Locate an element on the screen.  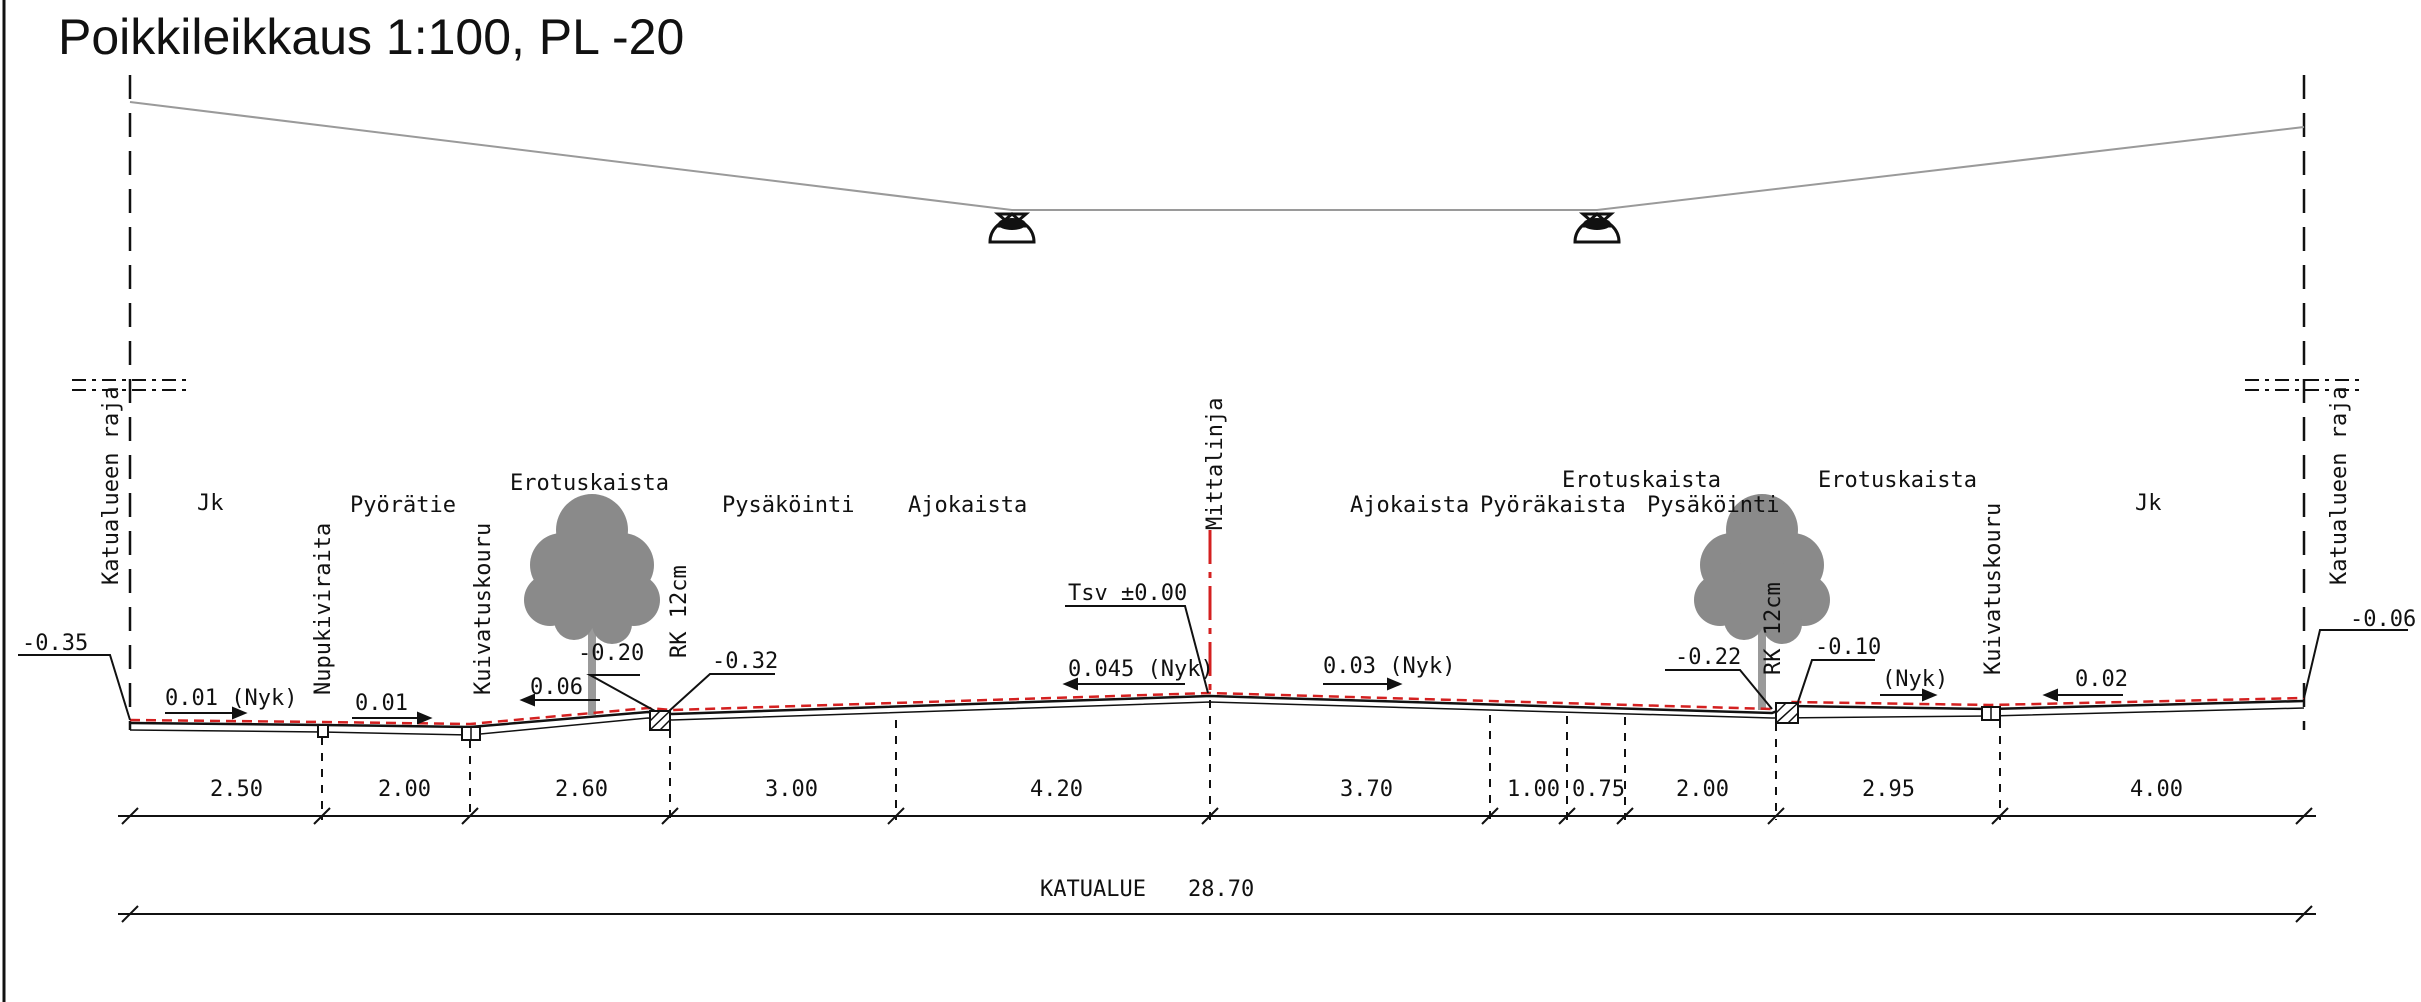
mittalinja-label: Mittalinja is located at coordinates (1215, 464).